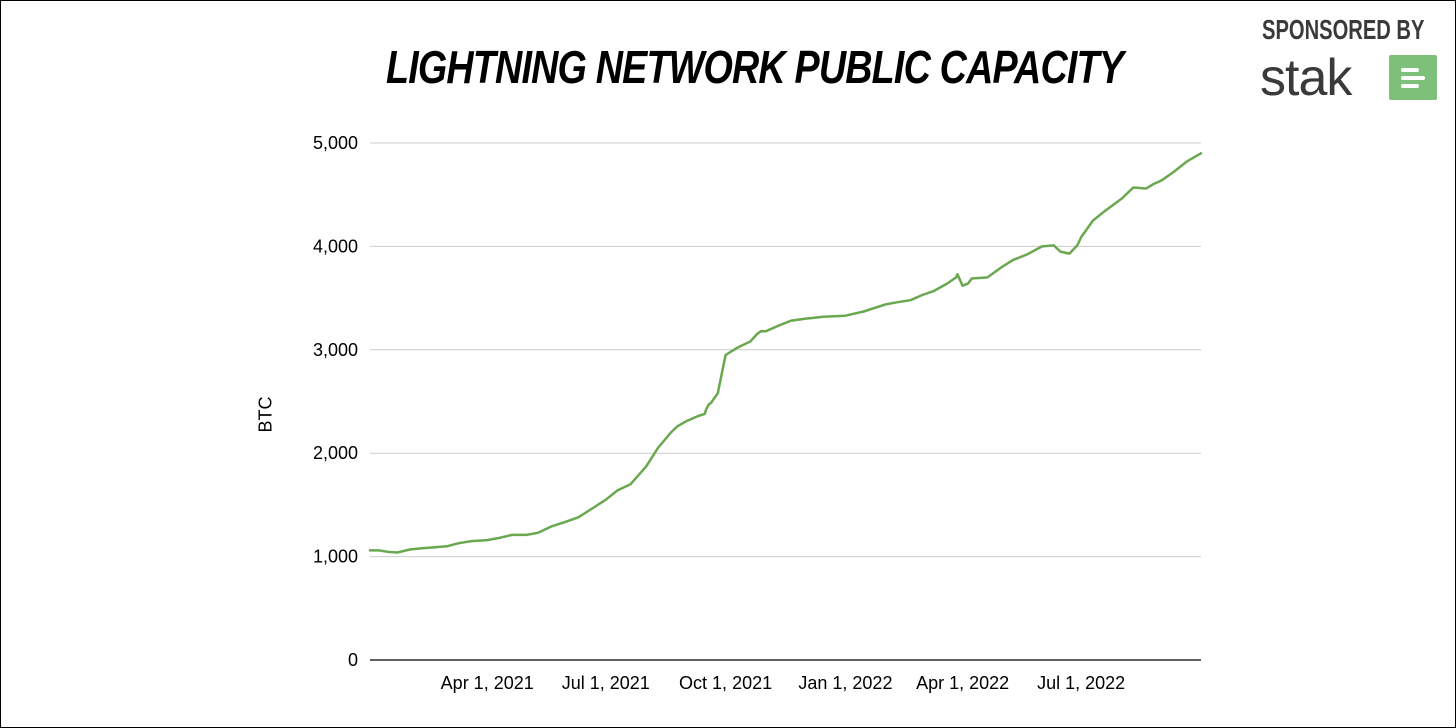  What do you see at coordinates (1081, 683) in the screenshot?
I see `x-tick-label: Jul 1, 2022` at bounding box center [1081, 683].